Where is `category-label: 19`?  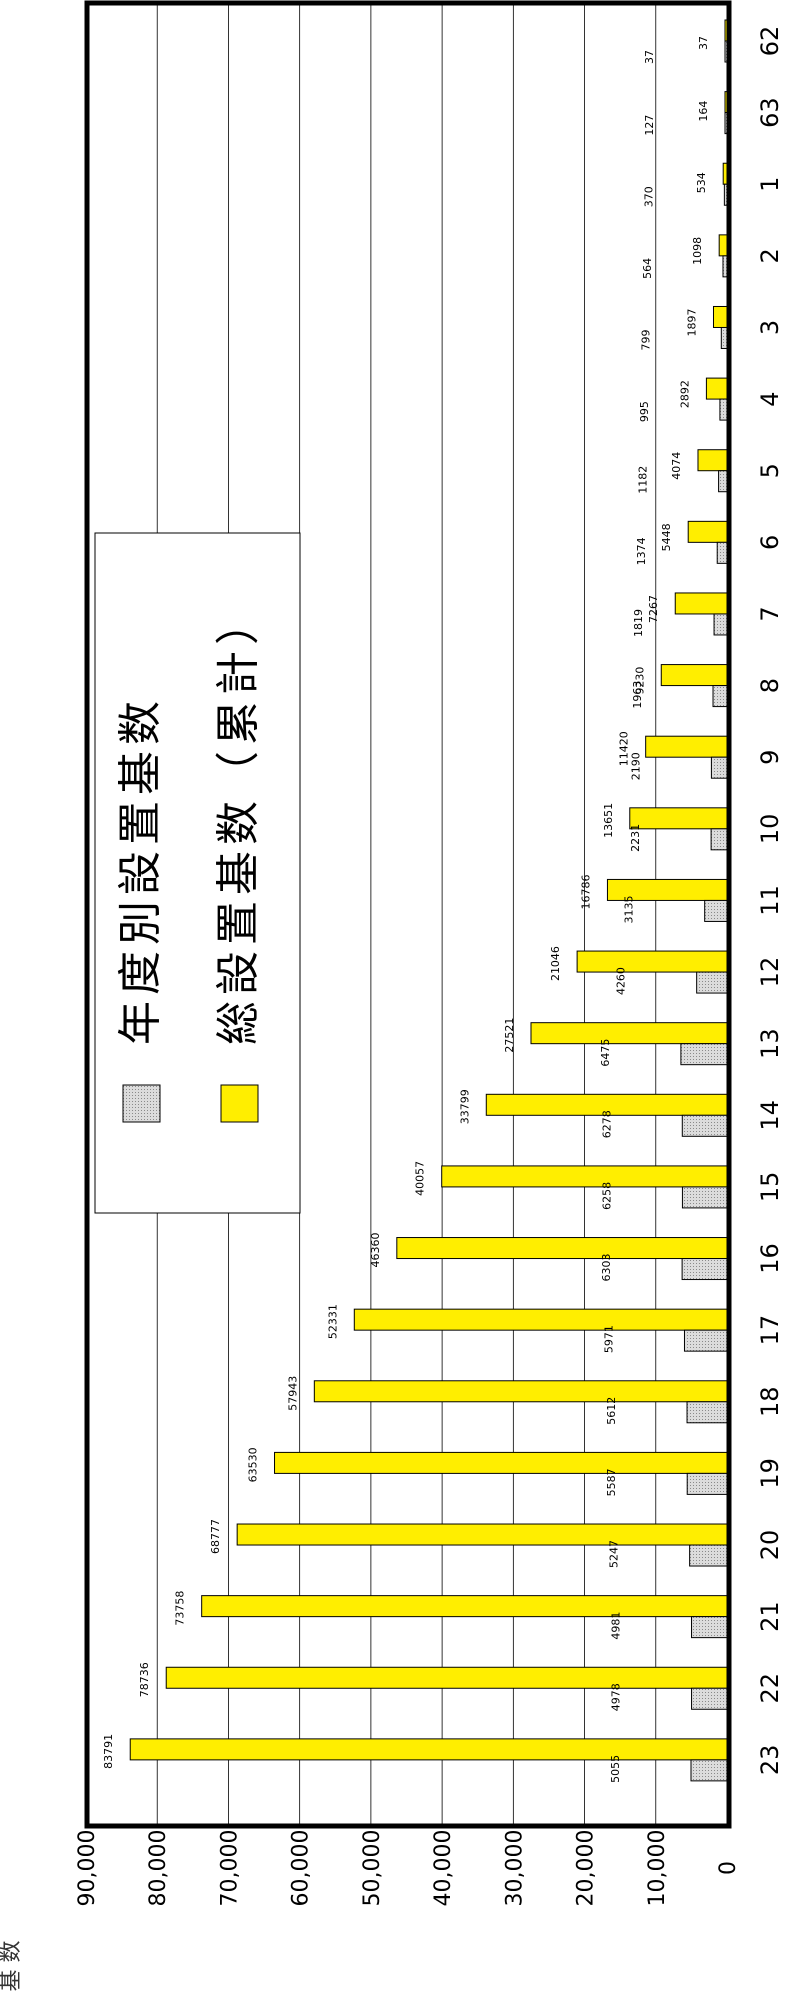
category-label: 19 is located at coordinates (770, 1473).